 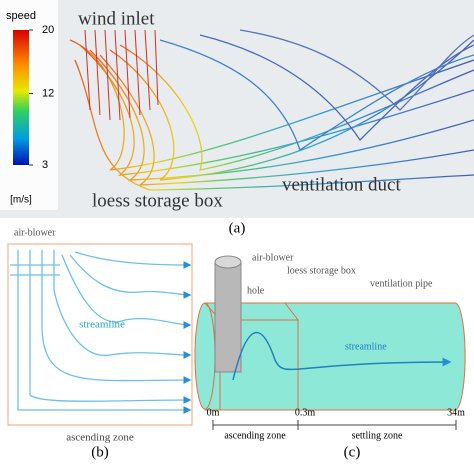 I want to click on pipe, so click(x=335, y=356).